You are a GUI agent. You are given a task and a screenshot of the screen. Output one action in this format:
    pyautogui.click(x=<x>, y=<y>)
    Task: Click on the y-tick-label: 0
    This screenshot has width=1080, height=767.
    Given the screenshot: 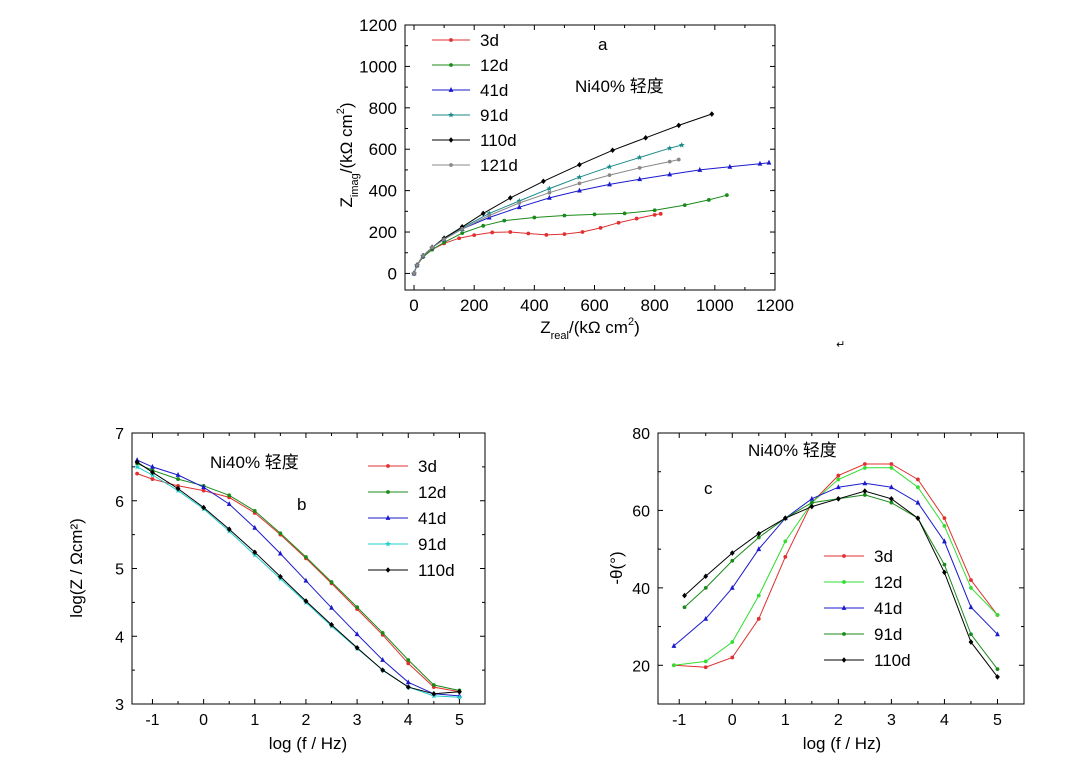 What is the action you would take?
    pyautogui.click(x=392, y=273)
    